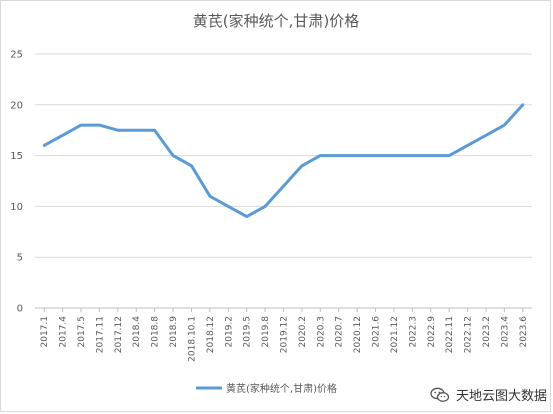 The height and width of the screenshot is (414, 553). Describe the element at coordinates (440, 395) in the screenshot. I see `wechat-icon` at that location.